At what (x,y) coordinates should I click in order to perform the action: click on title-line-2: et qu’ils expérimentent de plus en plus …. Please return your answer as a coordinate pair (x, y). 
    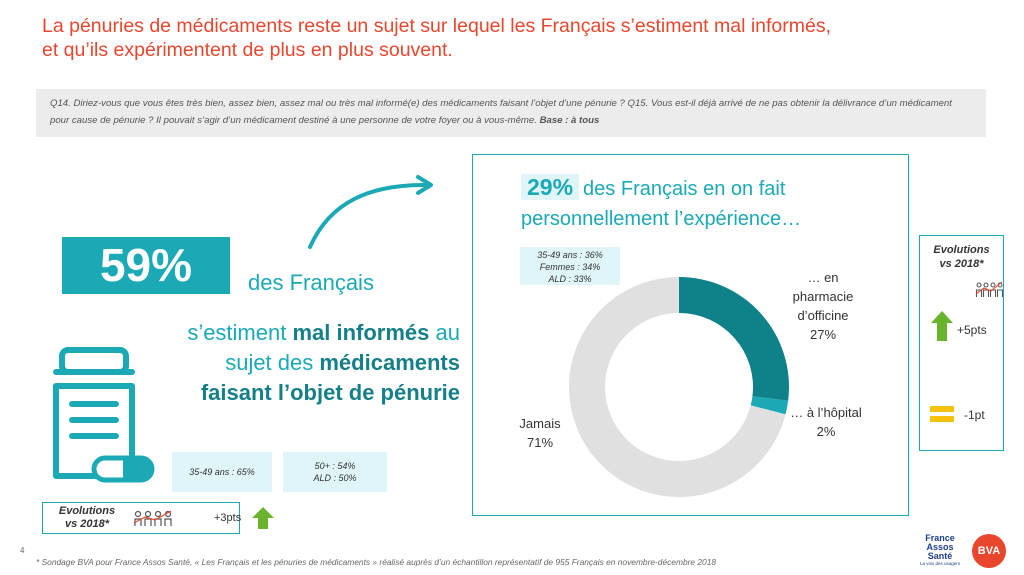
    Looking at the image, I should click on (247, 50).